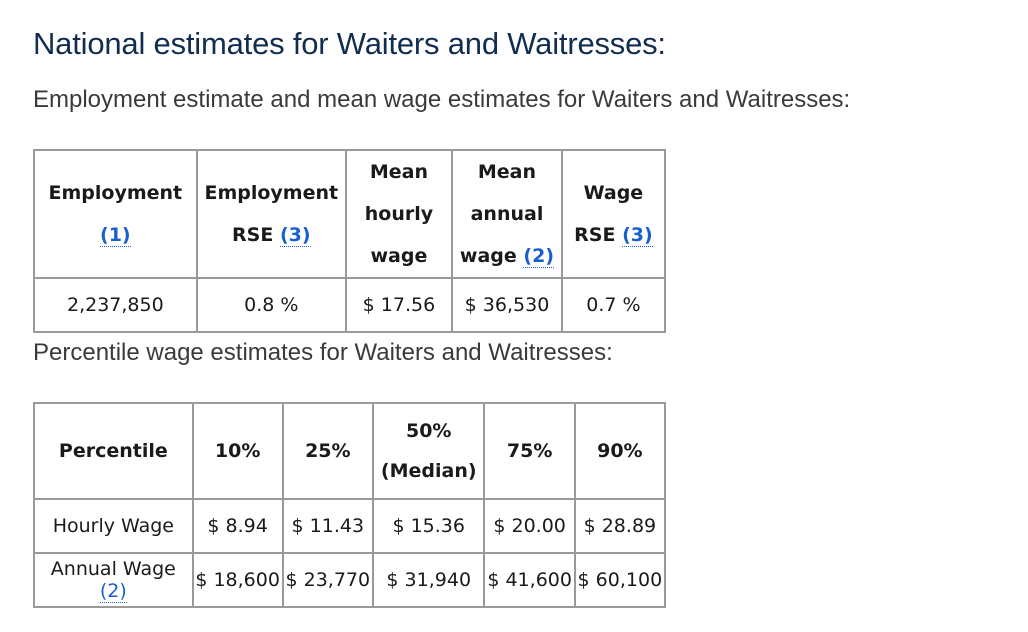  I want to click on header-percentile: Percentile, so click(113, 451).